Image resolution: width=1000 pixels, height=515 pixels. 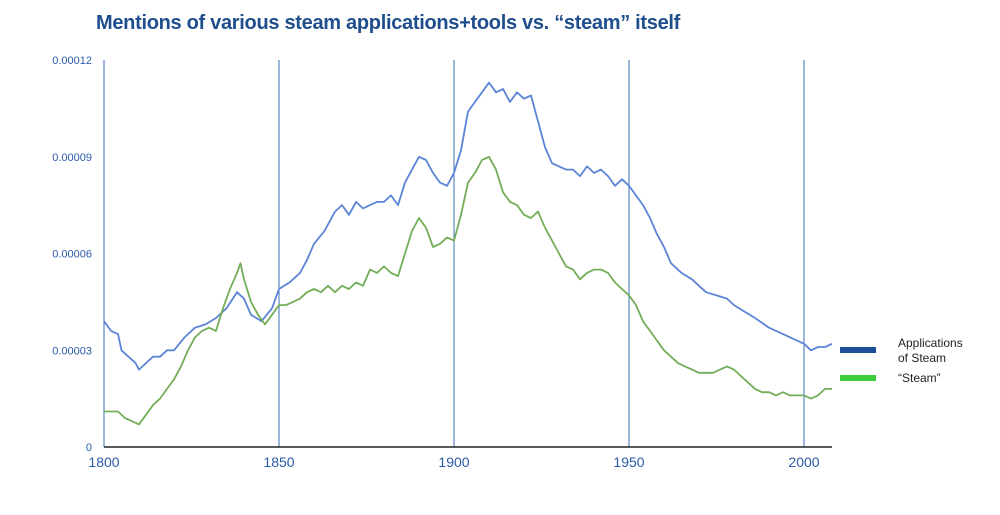 I want to click on x-tick-label: 1800, so click(x=103, y=462).